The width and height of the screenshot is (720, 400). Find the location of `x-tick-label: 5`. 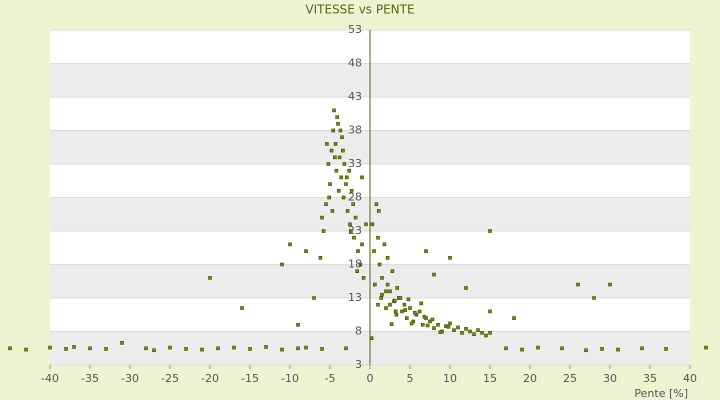

x-tick-label: 5 is located at coordinates (410, 378).